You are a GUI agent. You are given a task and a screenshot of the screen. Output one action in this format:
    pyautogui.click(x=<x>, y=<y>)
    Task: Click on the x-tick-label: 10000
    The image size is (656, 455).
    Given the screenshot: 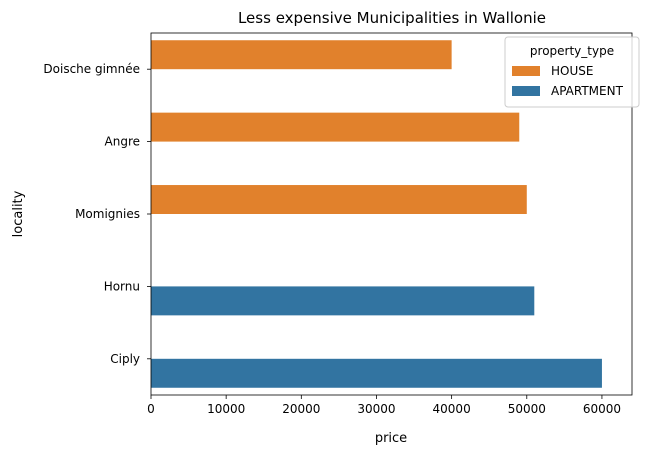 What is the action you would take?
    pyautogui.click(x=226, y=409)
    